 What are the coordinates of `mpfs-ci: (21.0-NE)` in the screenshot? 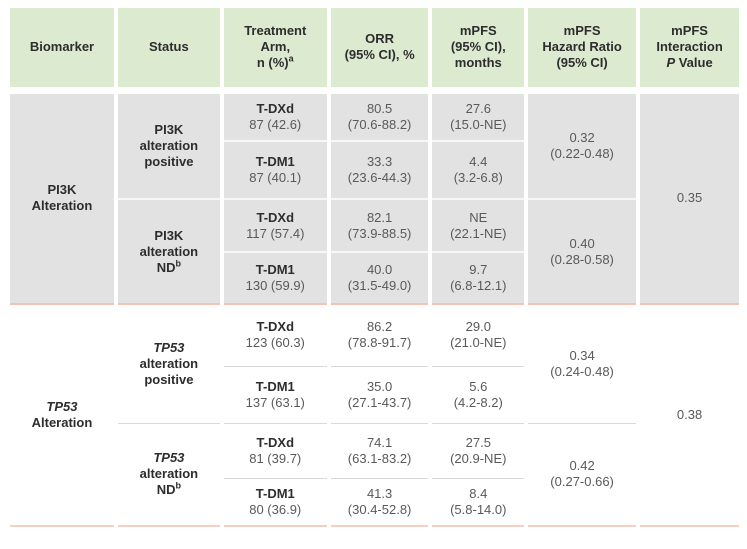 It's located at (478, 343).